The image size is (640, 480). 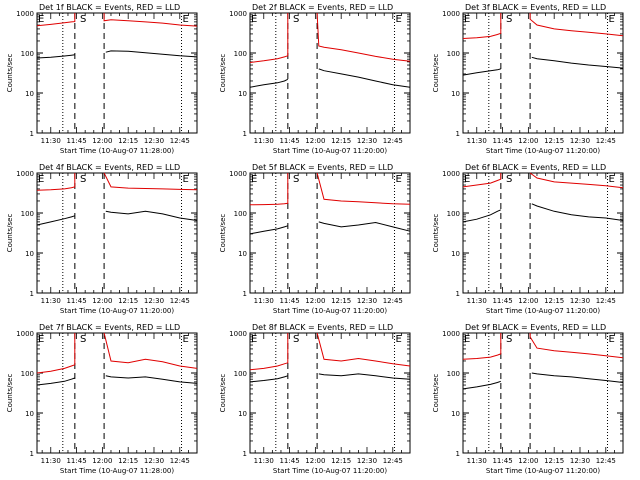 What do you see at coordinates (109, 167) in the screenshot?
I see `chart-title: Det 4f BLACK = Events, RED = LLD` at bounding box center [109, 167].